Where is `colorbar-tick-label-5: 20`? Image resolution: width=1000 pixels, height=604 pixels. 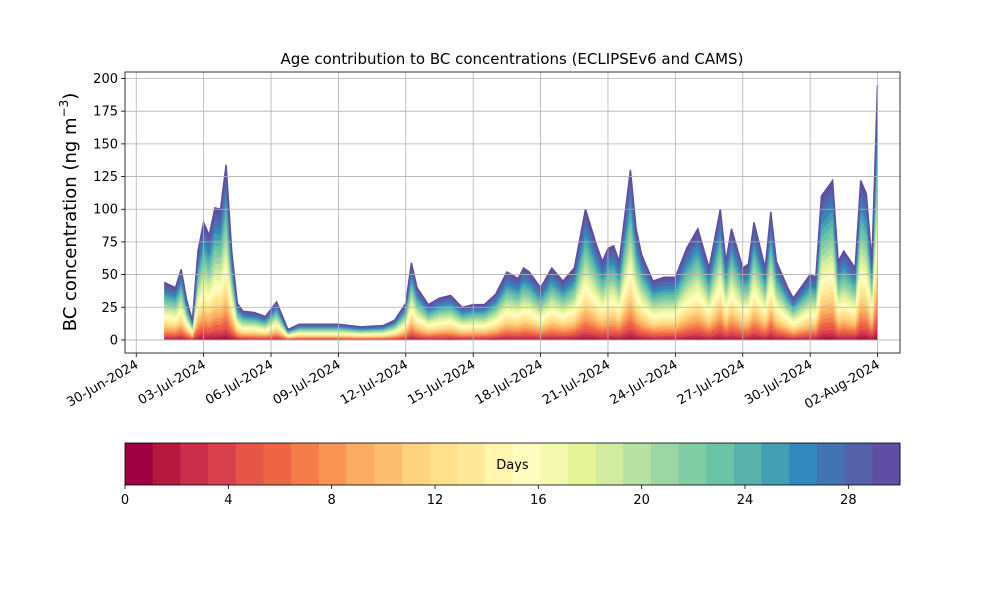
colorbar-tick-label-5: 20 is located at coordinates (641, 500).